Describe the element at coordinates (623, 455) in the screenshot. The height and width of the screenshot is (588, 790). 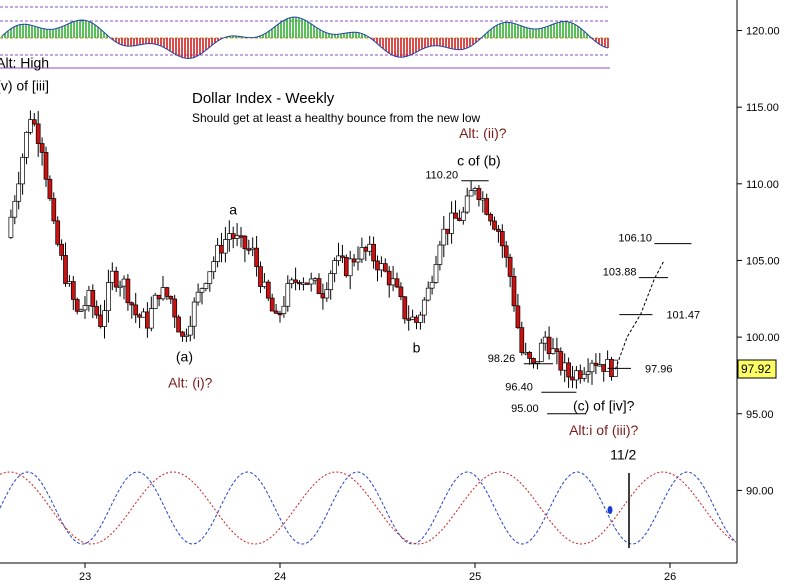
I see `wave-annotation: 11/2` at that location.